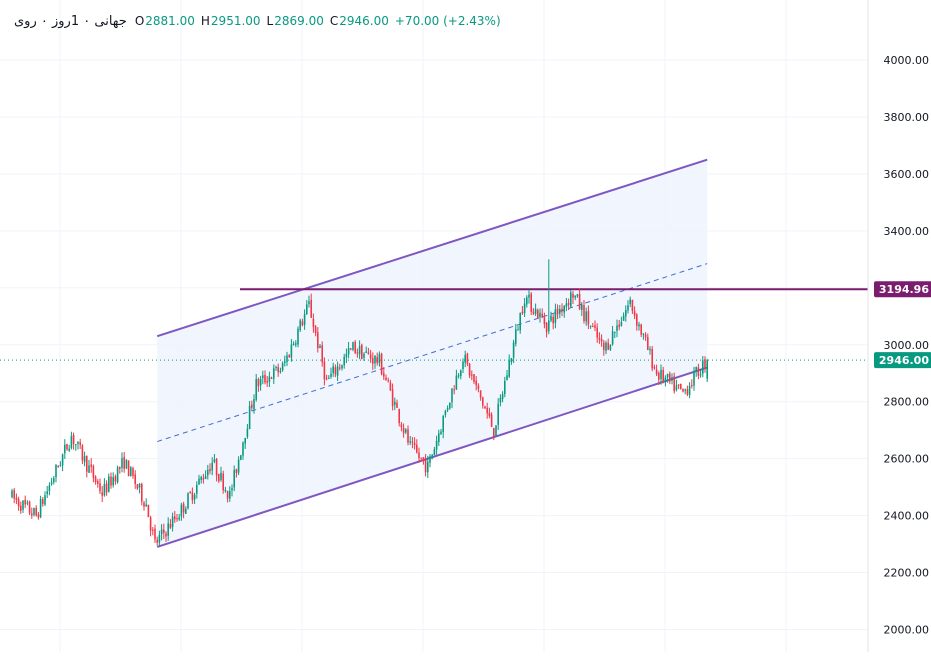  I want to click on last-price-tag-text: 2946.00, so click(904, 360).